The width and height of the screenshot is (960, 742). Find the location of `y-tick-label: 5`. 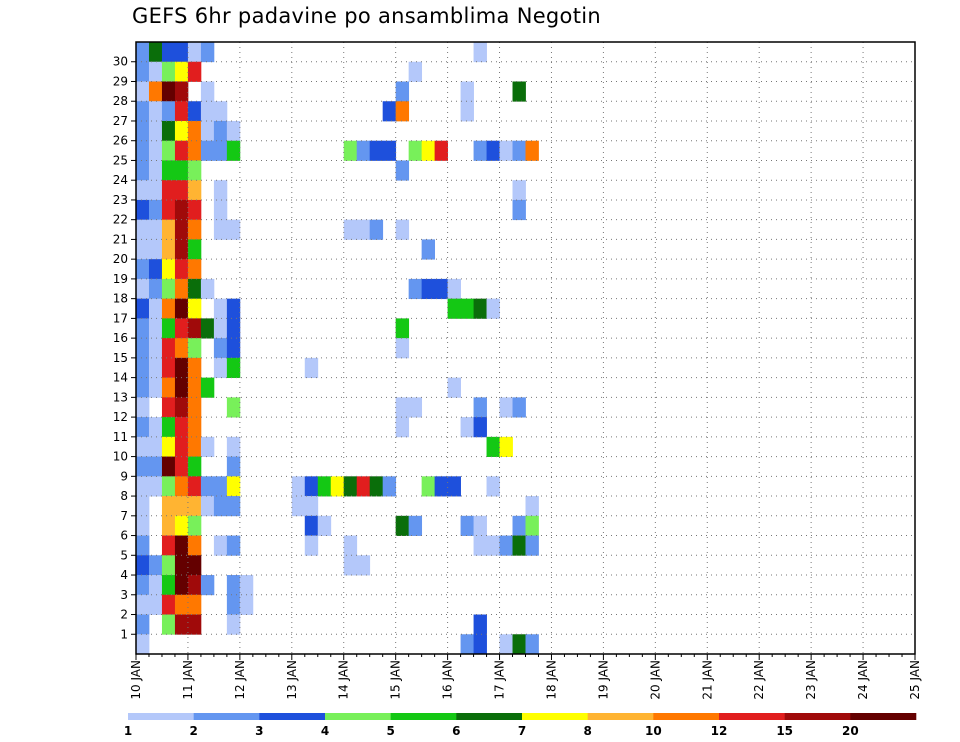

y-tick-label: 5 is located at coordinates (124, 555).